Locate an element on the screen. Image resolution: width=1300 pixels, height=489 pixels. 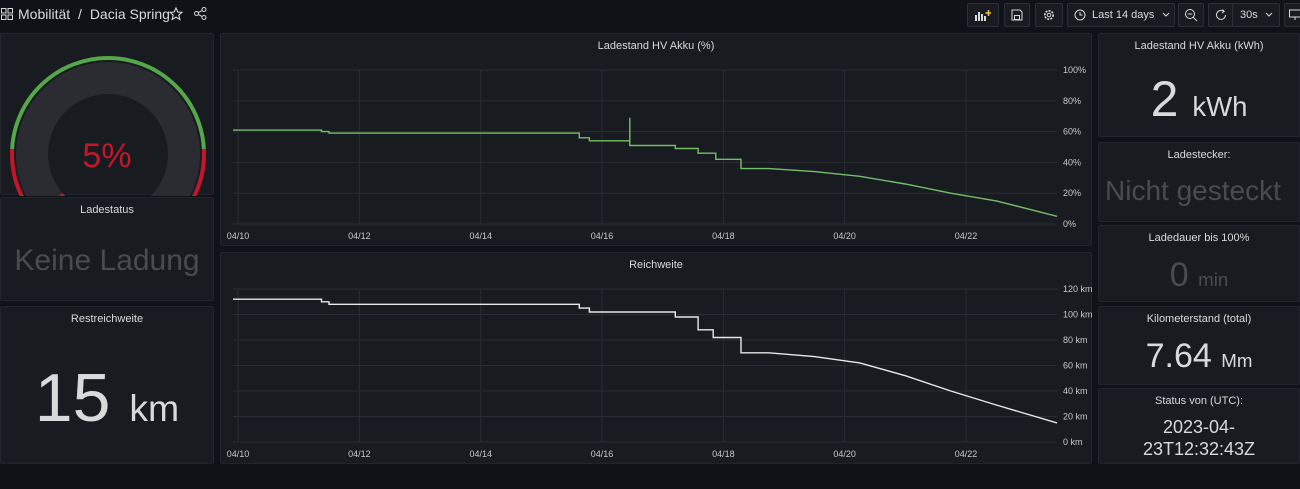
akku-kwh-panel: Ladestand HV Akku (kWh) 2 kWh is located at coordinates (1199, 85).